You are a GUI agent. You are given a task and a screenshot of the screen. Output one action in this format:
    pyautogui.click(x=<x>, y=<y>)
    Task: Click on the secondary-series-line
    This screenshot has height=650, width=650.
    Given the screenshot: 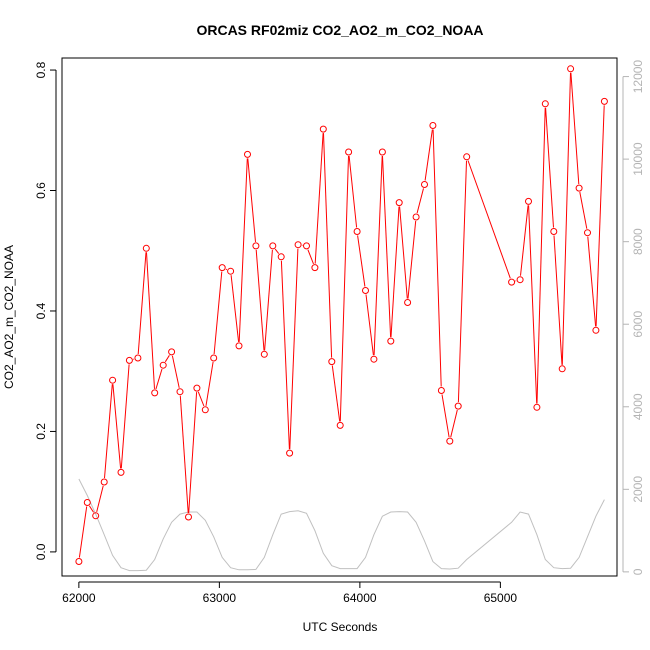 What is the action you would take?
    pyautogui.click(x=341, y=525)
    